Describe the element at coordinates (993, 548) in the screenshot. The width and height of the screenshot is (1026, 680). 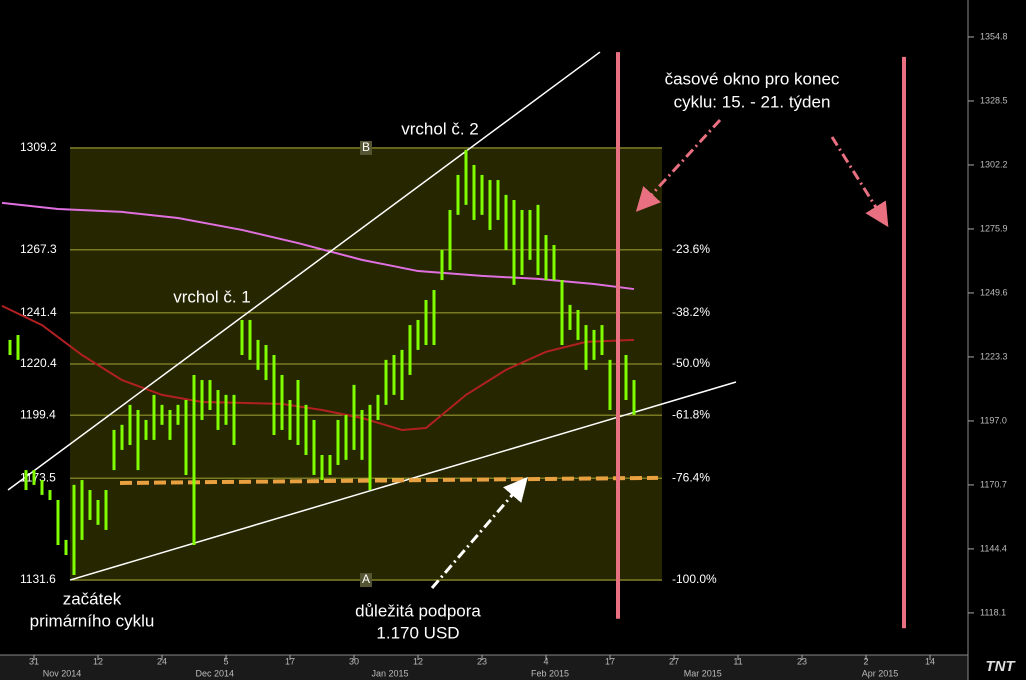
I see `y-tick-label: 1144.4` at that location.